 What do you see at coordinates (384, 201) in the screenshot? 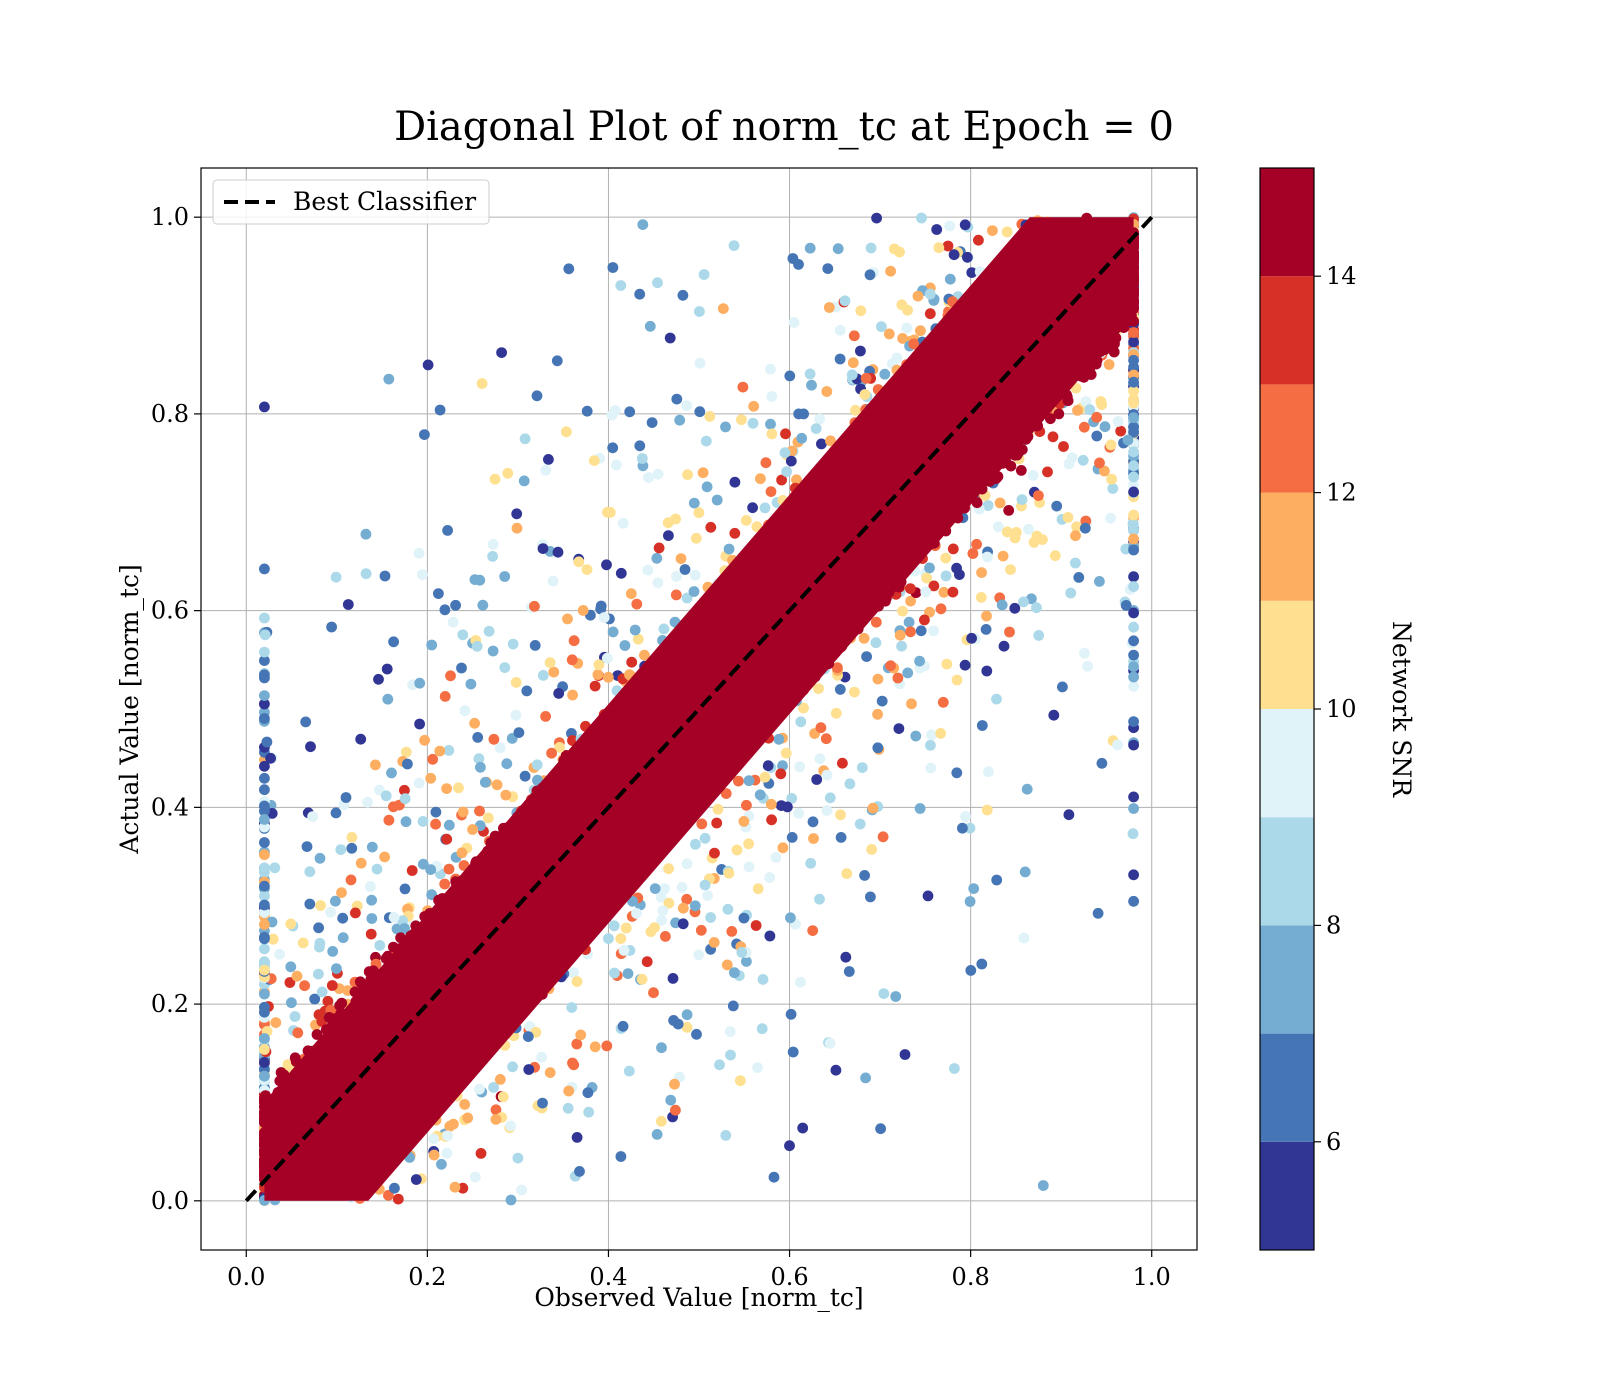
I see `legend-label: Best Classifier` at bounding box center [384, 201].